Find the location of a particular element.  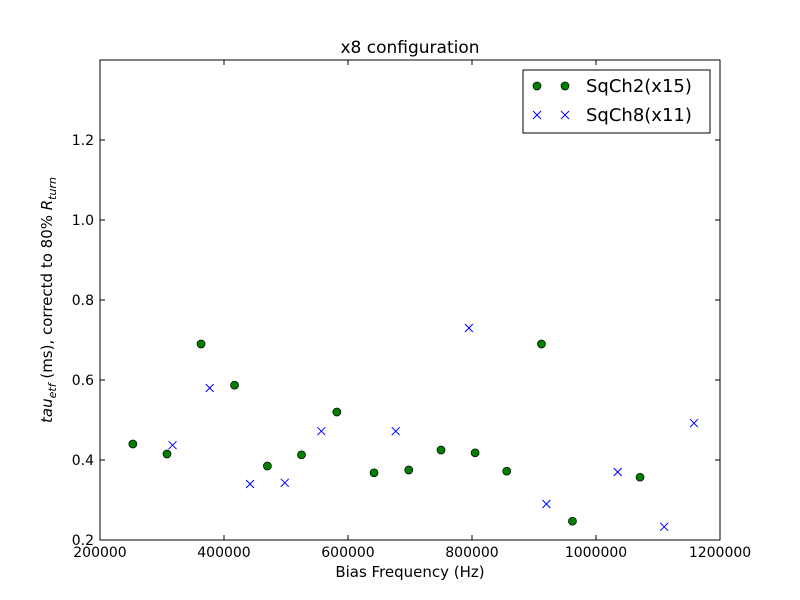

x-tick-label: 1200000 is located at coordinates (720, 553).